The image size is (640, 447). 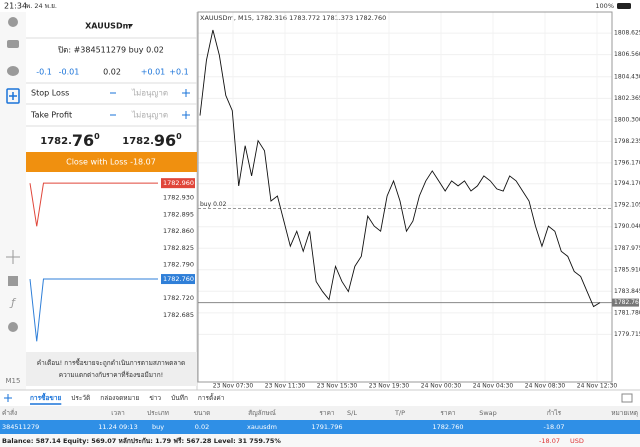 I want to click on y-tick-label: 1806.560, so click(x=627, y=54).